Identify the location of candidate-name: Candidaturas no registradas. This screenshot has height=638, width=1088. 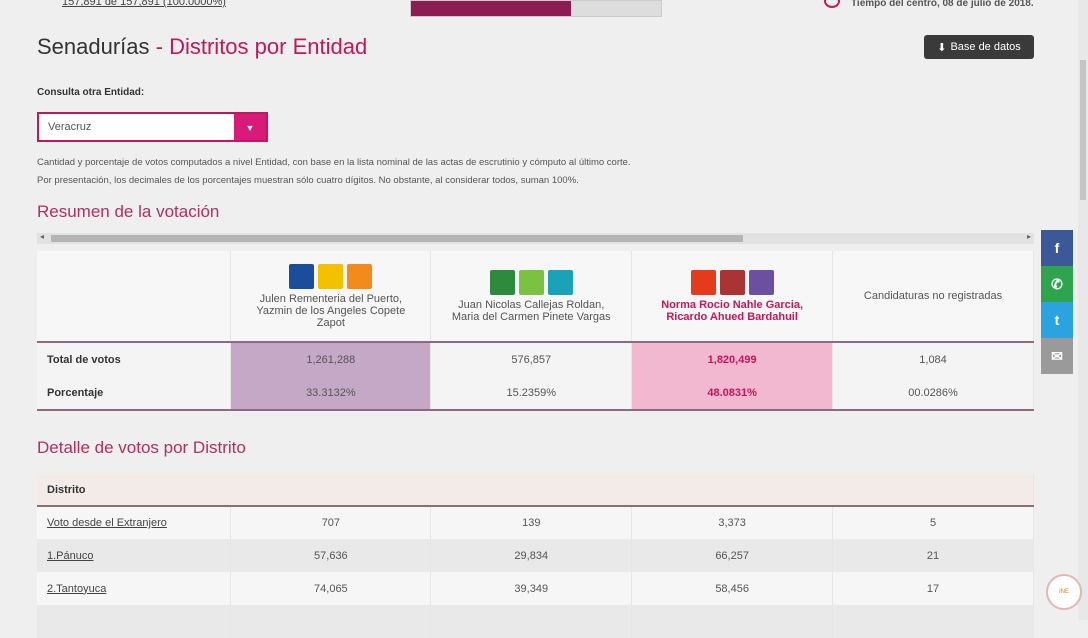
(933, 296).